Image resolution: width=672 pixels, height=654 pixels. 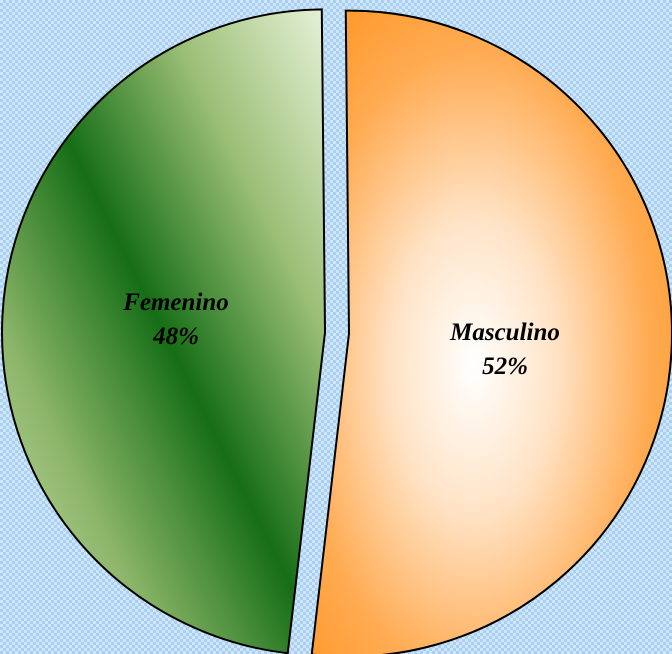 What do you see at coordinates (505, 366) in the screenshot?
I see `slice-percent-masculino: 52%` at bounding box center [505, 366].